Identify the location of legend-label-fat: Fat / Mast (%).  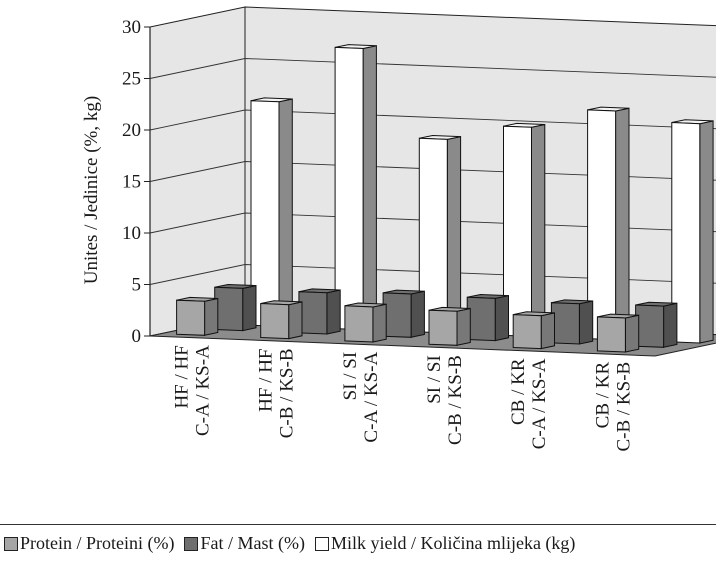
(252, 543).